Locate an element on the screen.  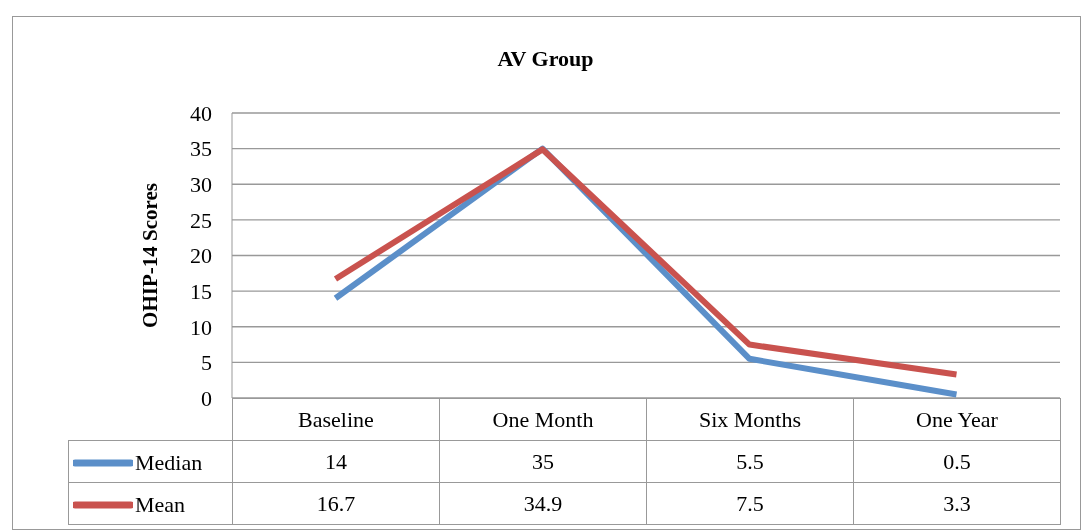
y-tick-label: 15 is located at coordinates (201, 291).